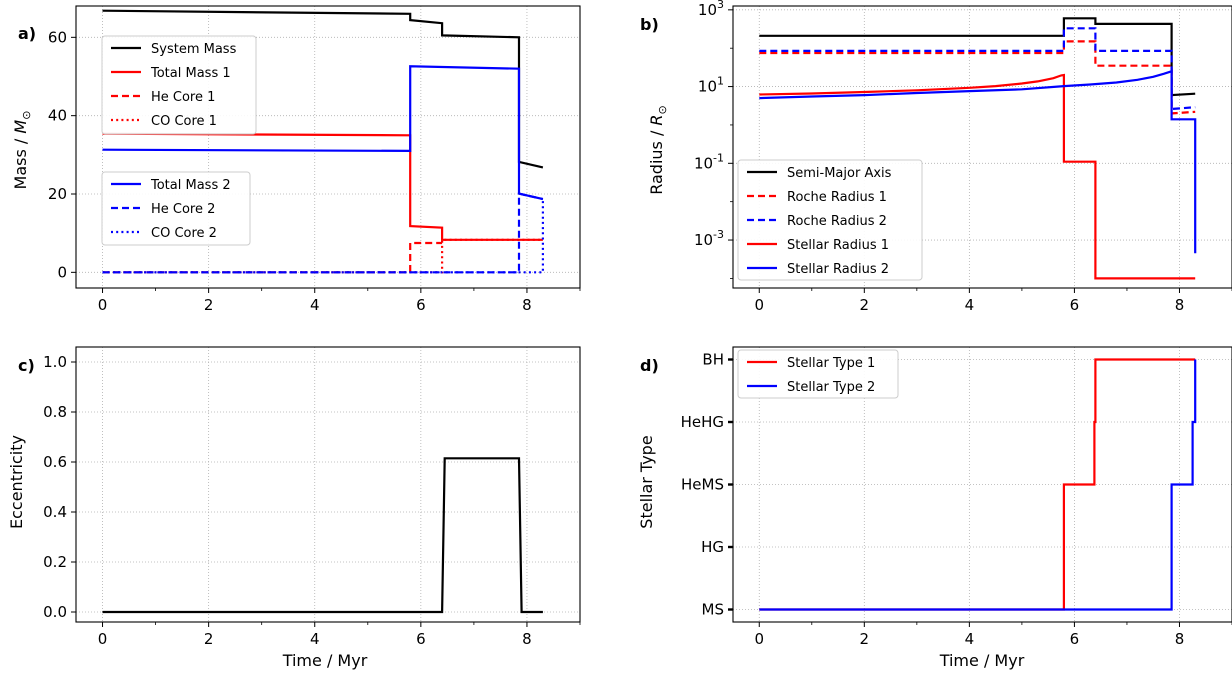  Describe the element at coordinates (55, 562) in the screenshot. I see `y-tick-label: 0.2` at that location.